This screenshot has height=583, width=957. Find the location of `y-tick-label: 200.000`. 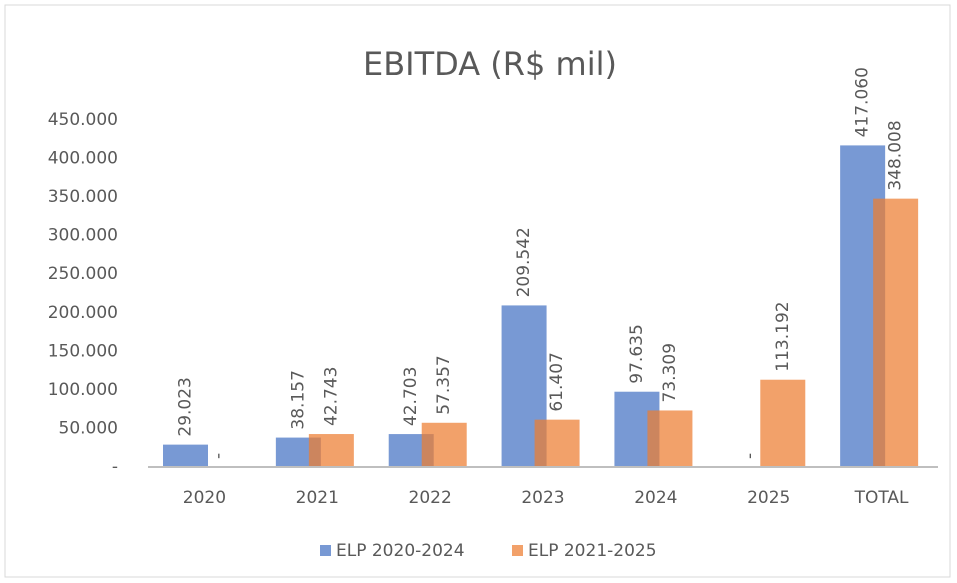

y-tick-label: 200.000 is located at coordinates (83, 313).